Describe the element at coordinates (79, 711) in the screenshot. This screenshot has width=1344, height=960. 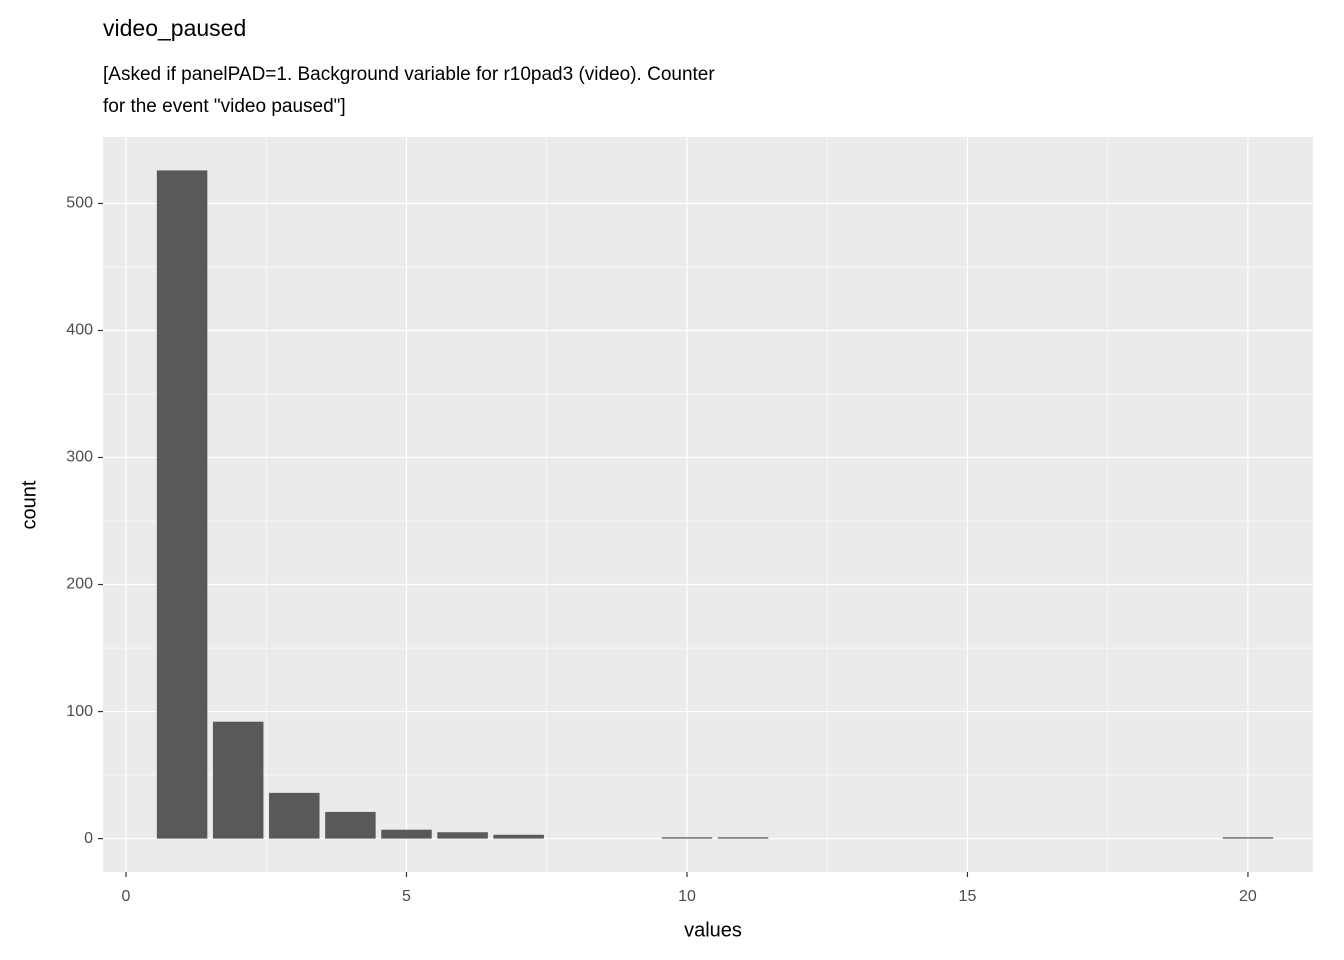
I see `y-tick-label: 100` at that location.